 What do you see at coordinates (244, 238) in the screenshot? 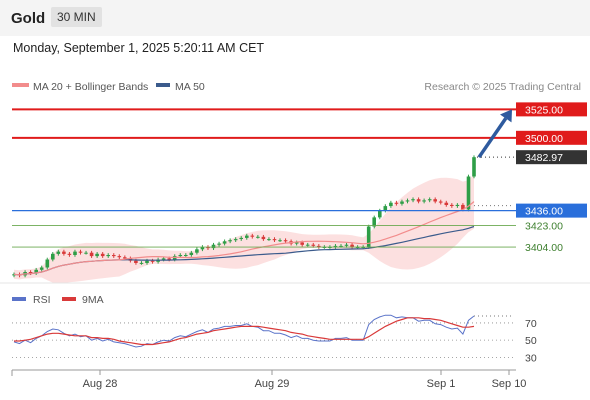
I see `ma20-line` at bounding box center [244, 238].